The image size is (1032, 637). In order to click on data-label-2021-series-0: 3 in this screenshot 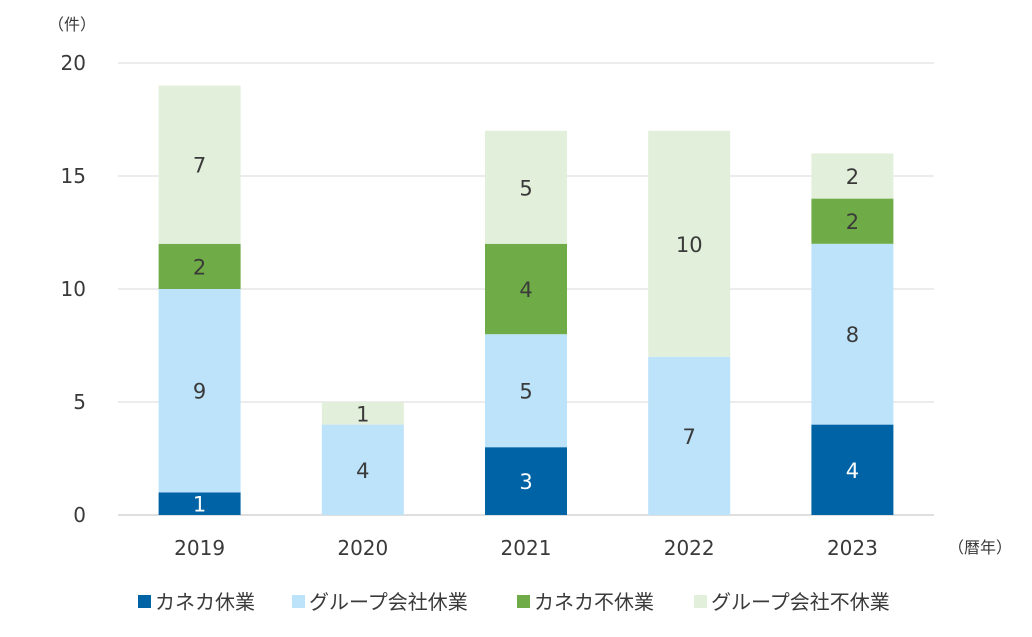, I will do `click(525, 482)`.